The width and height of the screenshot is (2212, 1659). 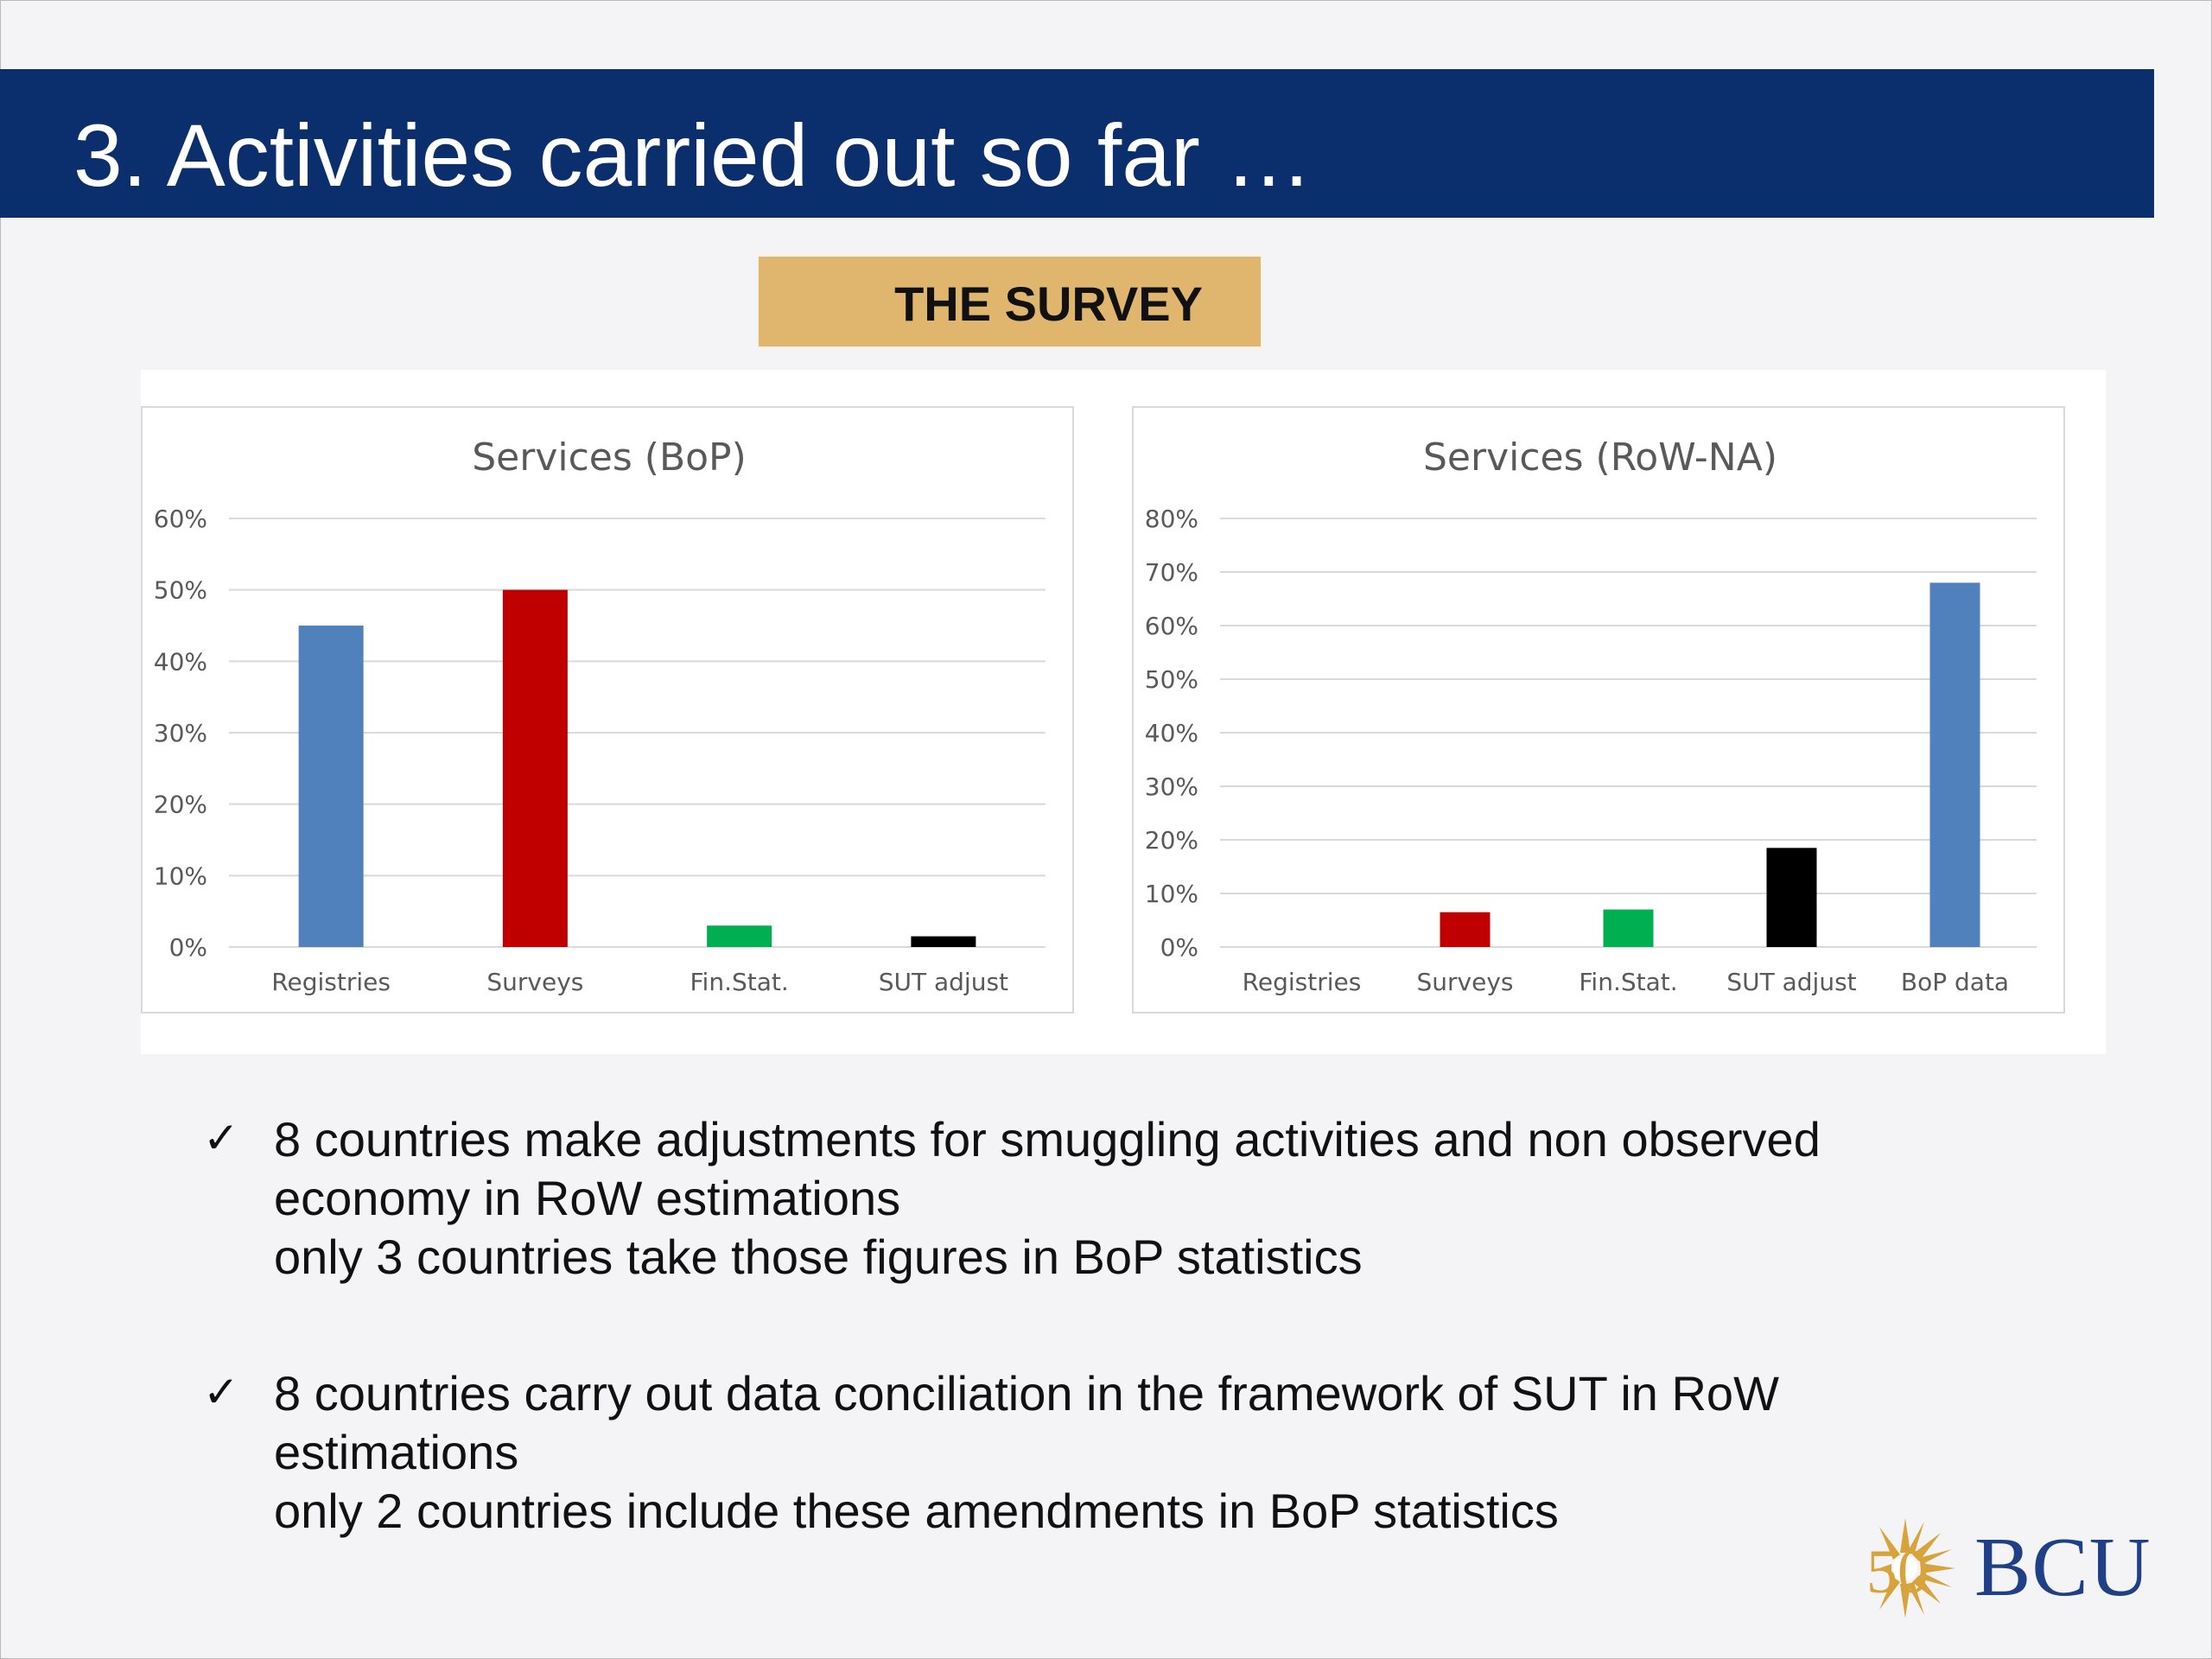 I want to click on chart-title: Services (BoP), so click(x=609, y=457).